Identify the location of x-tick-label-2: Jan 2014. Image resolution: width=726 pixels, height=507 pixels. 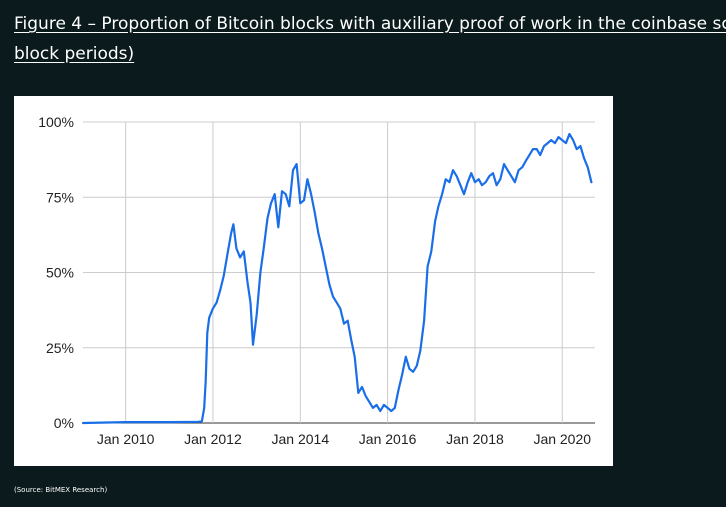
(301, 439).